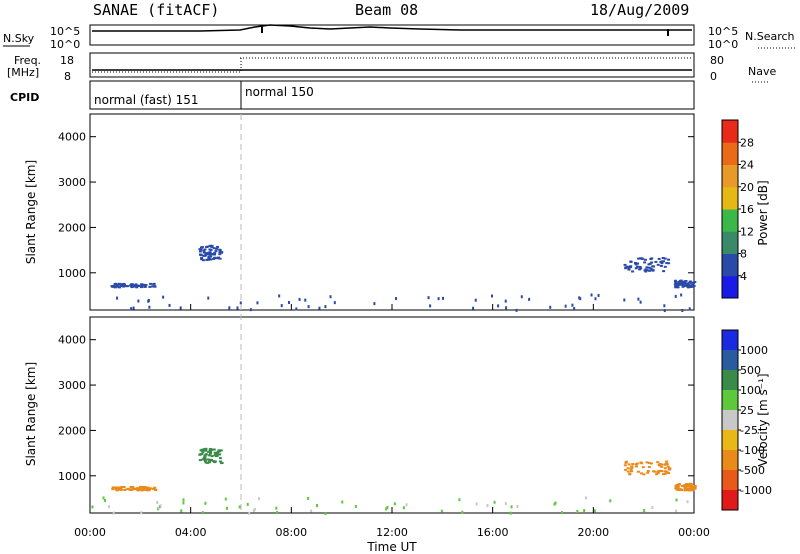  Describe the element at coordinates (23, 72) in the screenshot. I see `freq-label-line2: [MHz]` at that location.